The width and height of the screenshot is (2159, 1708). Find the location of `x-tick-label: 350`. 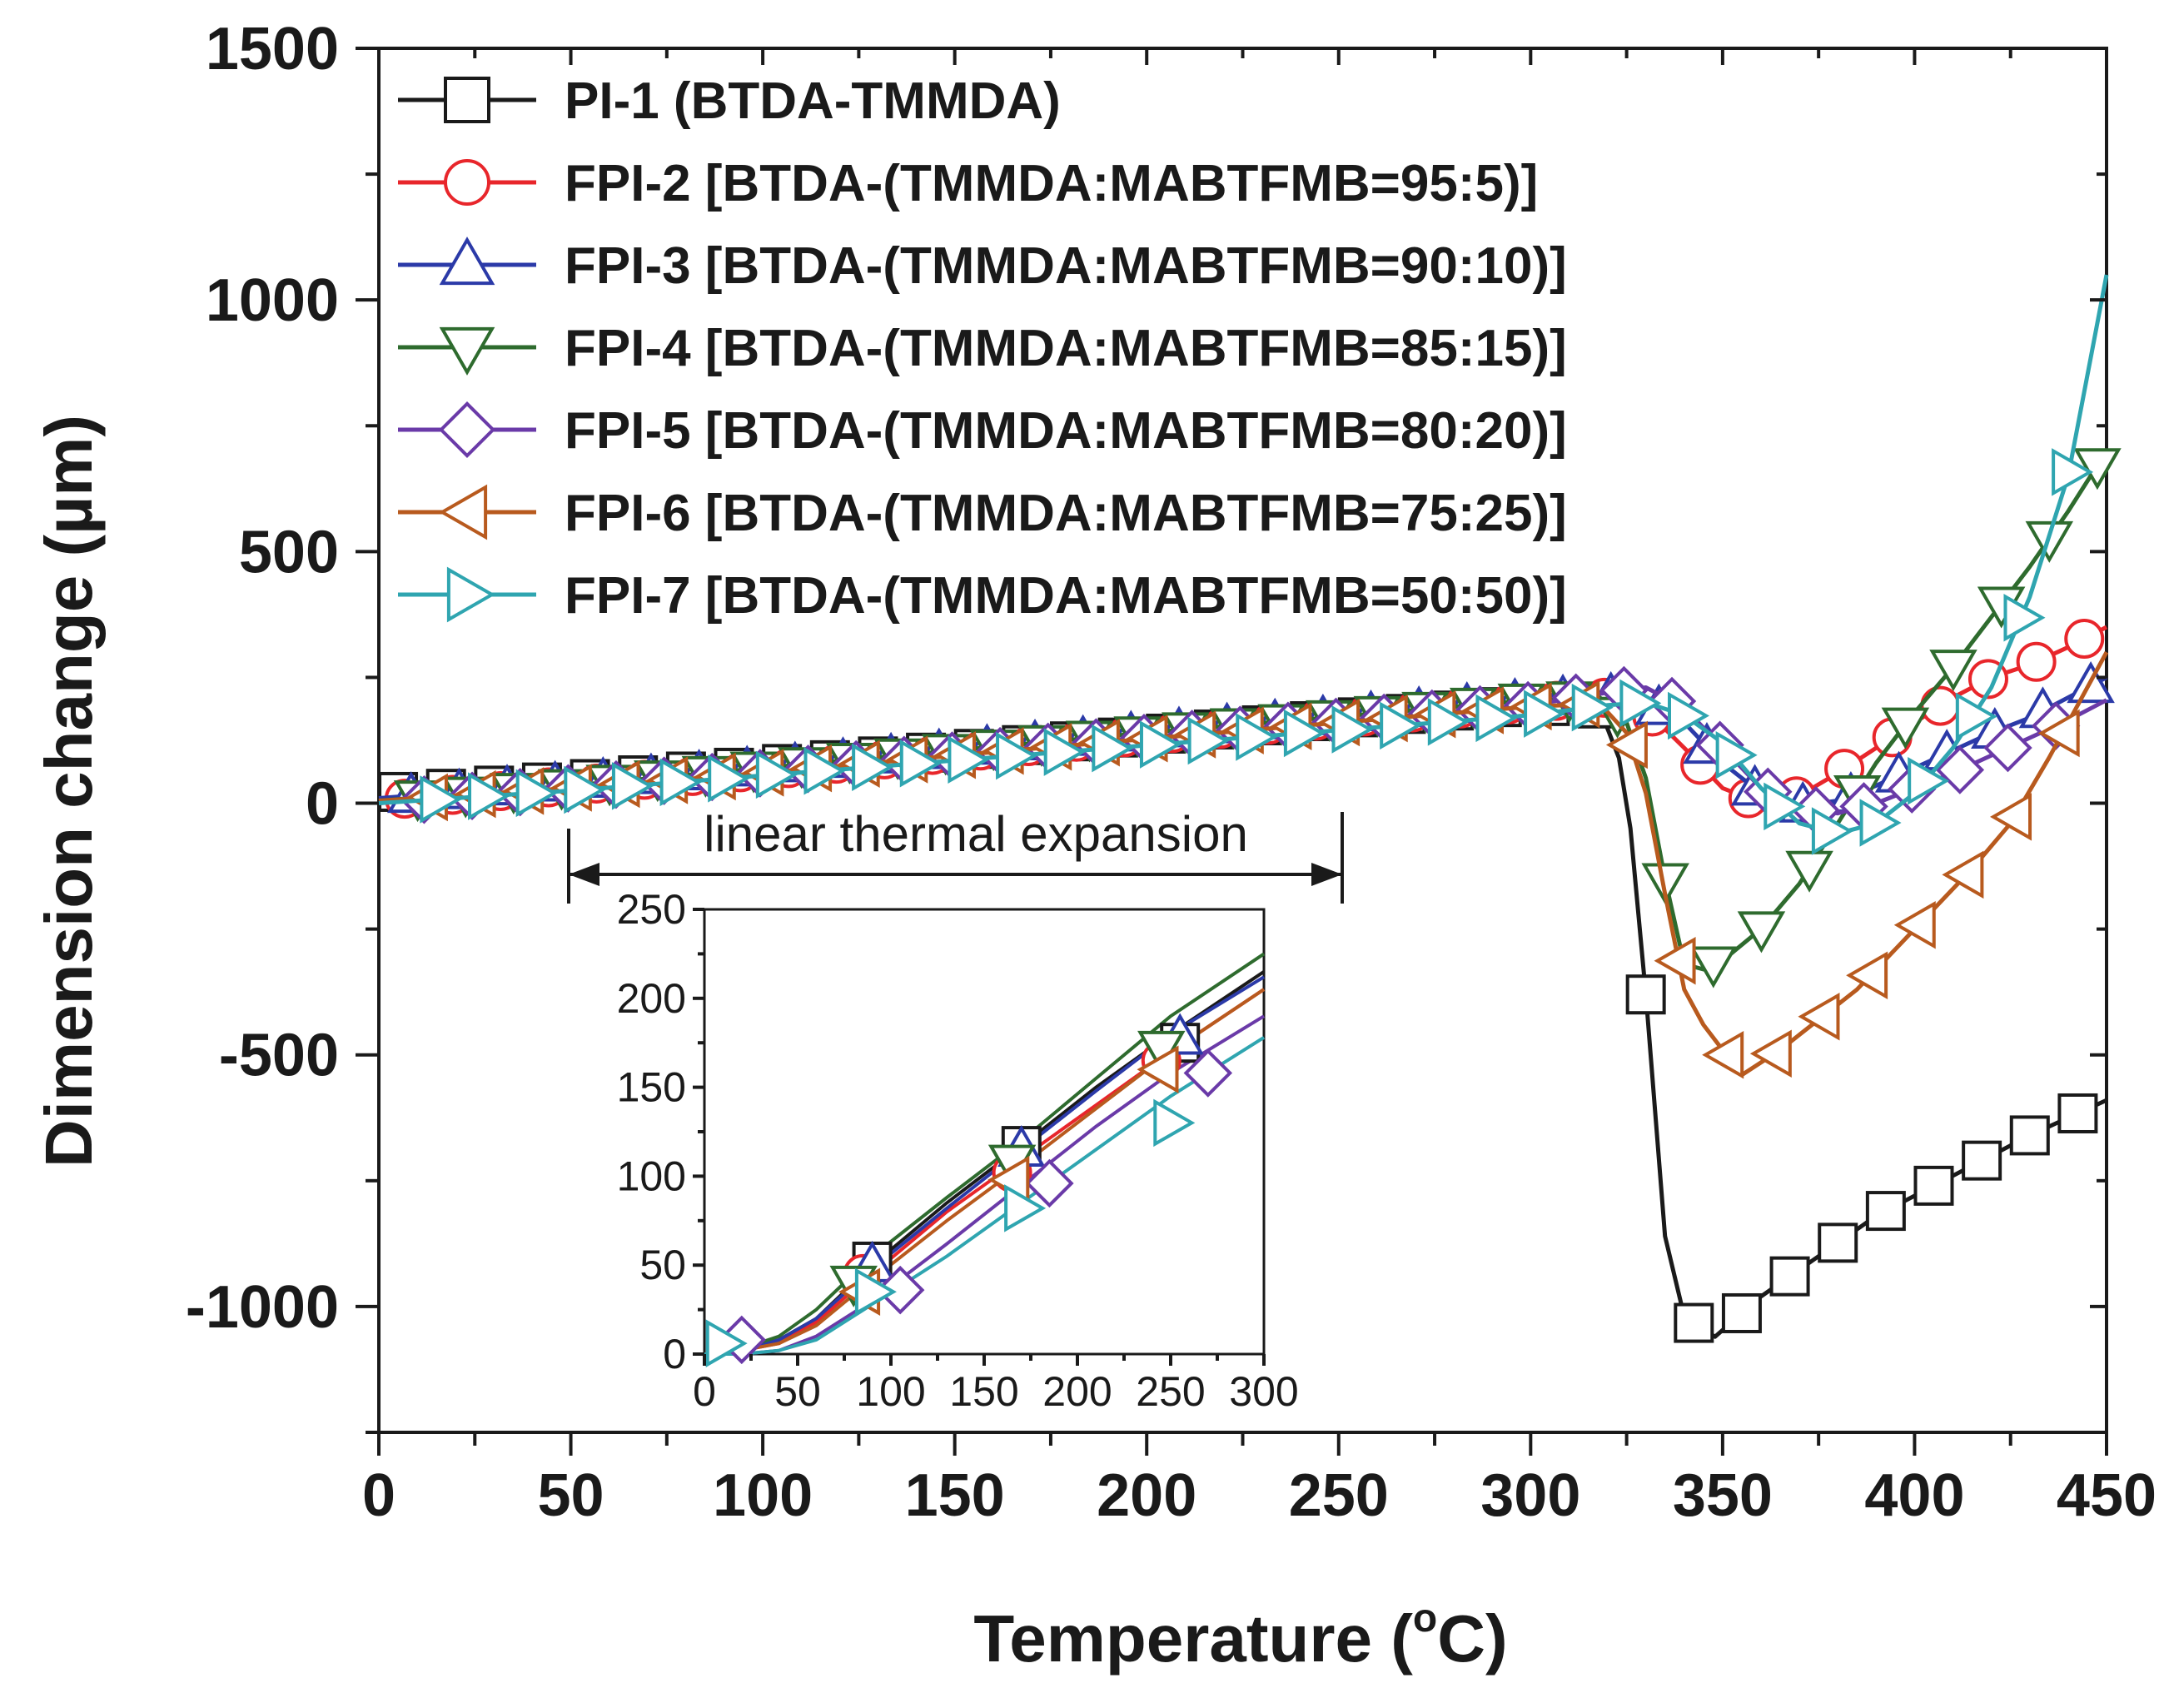

x-tick-label: 350 is located at coordinates (1723, 1495).